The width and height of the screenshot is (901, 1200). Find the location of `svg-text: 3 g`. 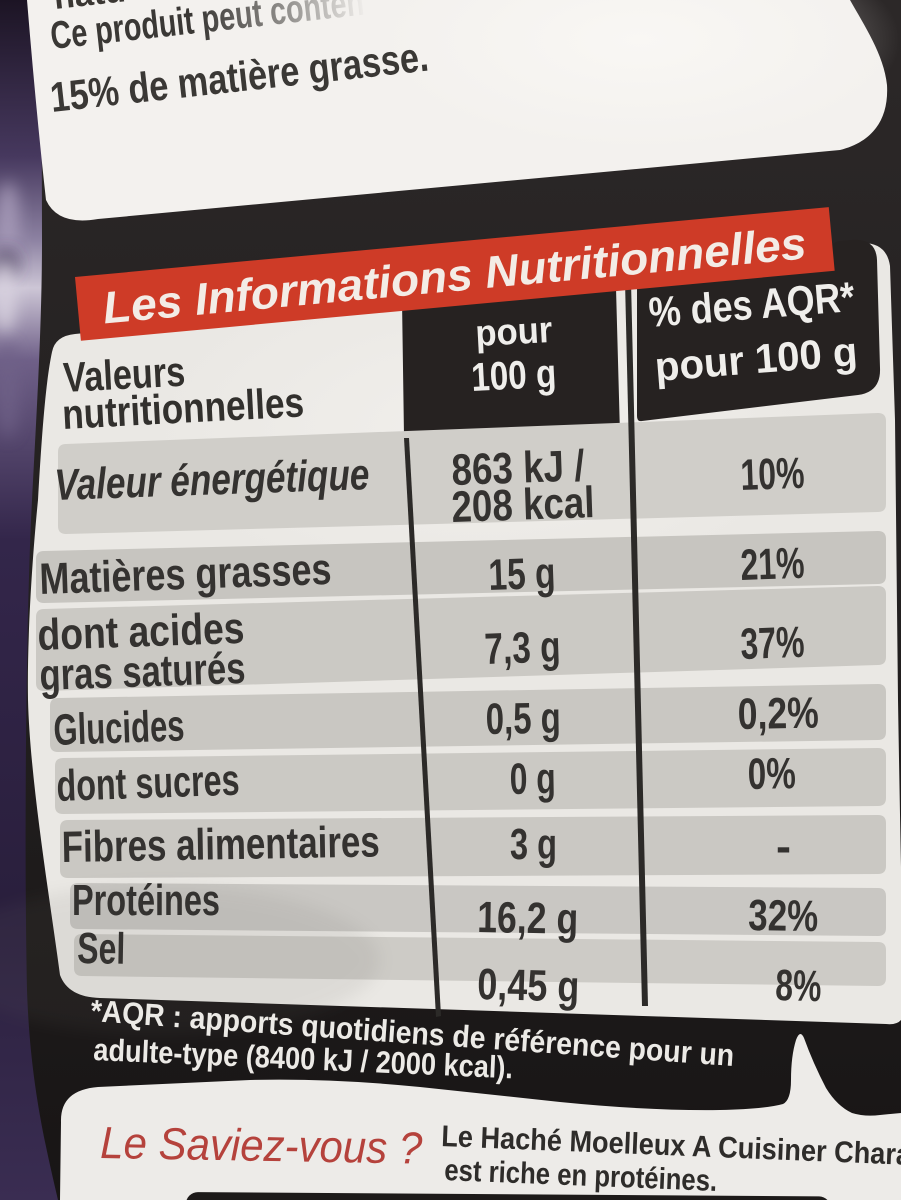

svg-text: 3 g is located at coordinates (533, 844).